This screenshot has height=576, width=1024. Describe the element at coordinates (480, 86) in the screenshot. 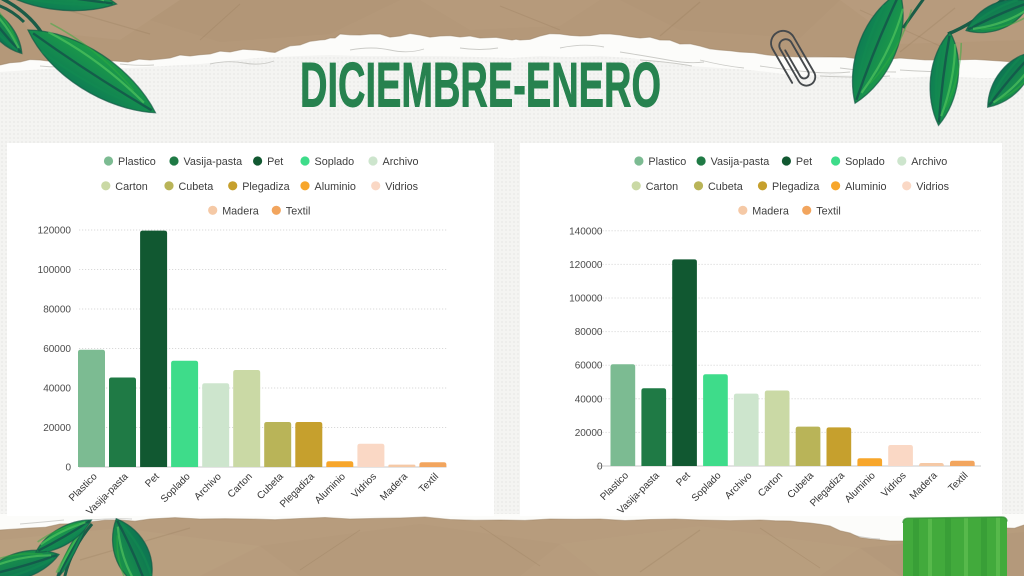

I see `svg-text: DICIEMBRE-ENERO` at that location.